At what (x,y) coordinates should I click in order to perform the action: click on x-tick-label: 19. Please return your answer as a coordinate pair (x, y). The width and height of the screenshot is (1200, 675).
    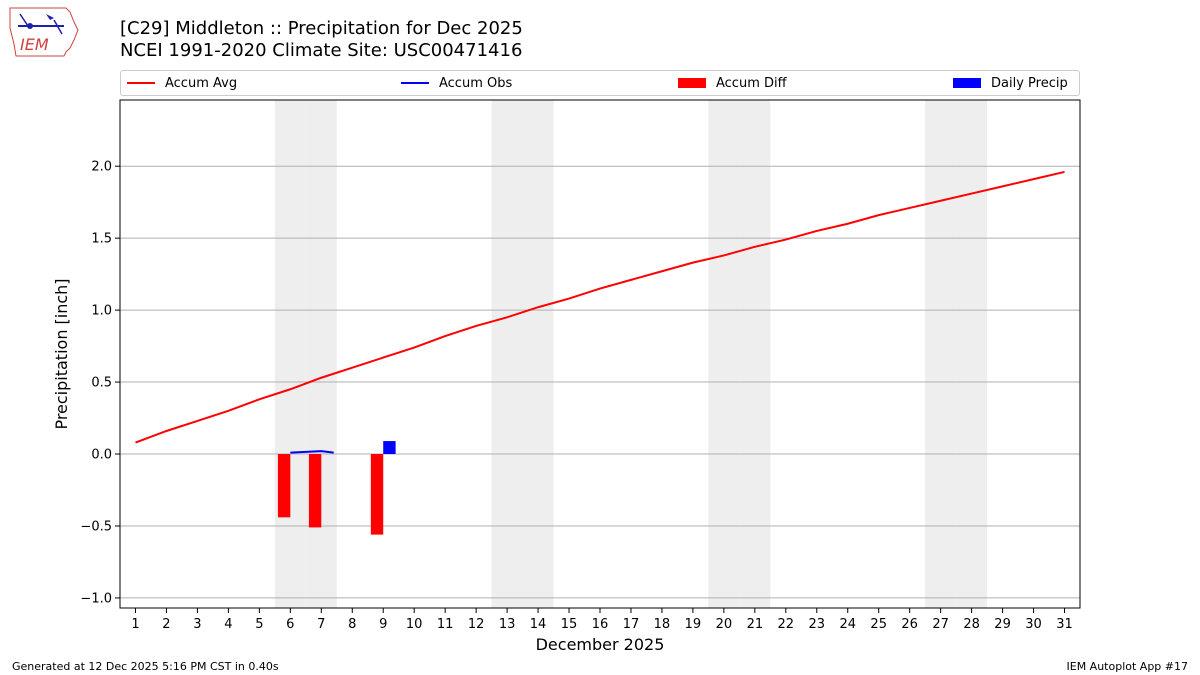
    Looking at the image, I should click on (693, 624).